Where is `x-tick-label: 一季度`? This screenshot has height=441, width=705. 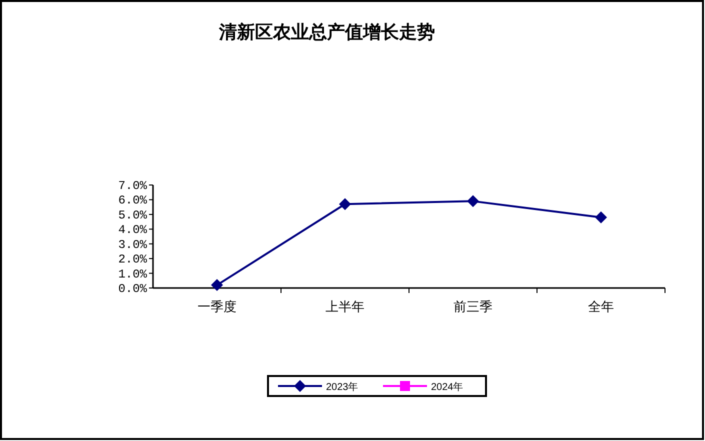 x-tick-label: 一季度 is located at coordinates (217, 306).